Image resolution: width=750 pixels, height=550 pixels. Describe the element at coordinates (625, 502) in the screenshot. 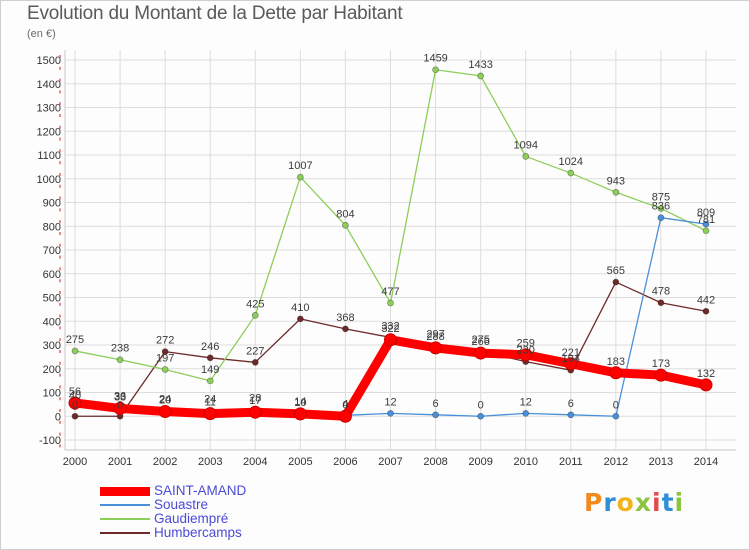

I see `logo-letter: o` at that location.